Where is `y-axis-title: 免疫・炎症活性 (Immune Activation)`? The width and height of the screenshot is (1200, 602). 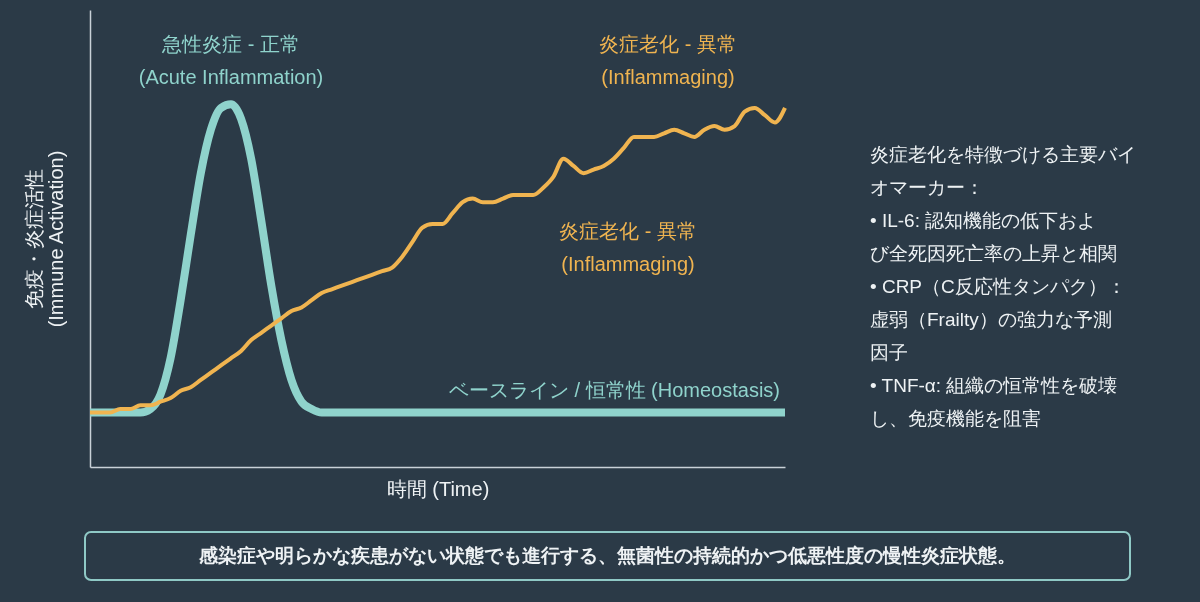 y-axis-title: 免疫・炎症活性 (Immune Activation) is located at coordinates (44, 239).